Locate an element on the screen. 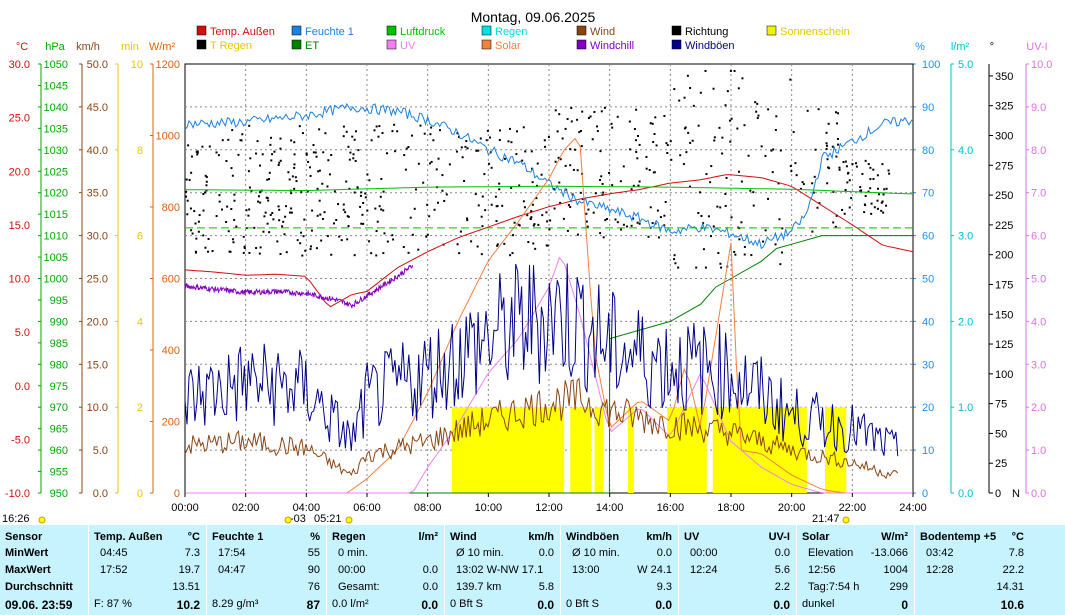 The width and height of the screenshot is (1065, 615). x-tick-label: 02:00 is located at coordinates (246, 508).